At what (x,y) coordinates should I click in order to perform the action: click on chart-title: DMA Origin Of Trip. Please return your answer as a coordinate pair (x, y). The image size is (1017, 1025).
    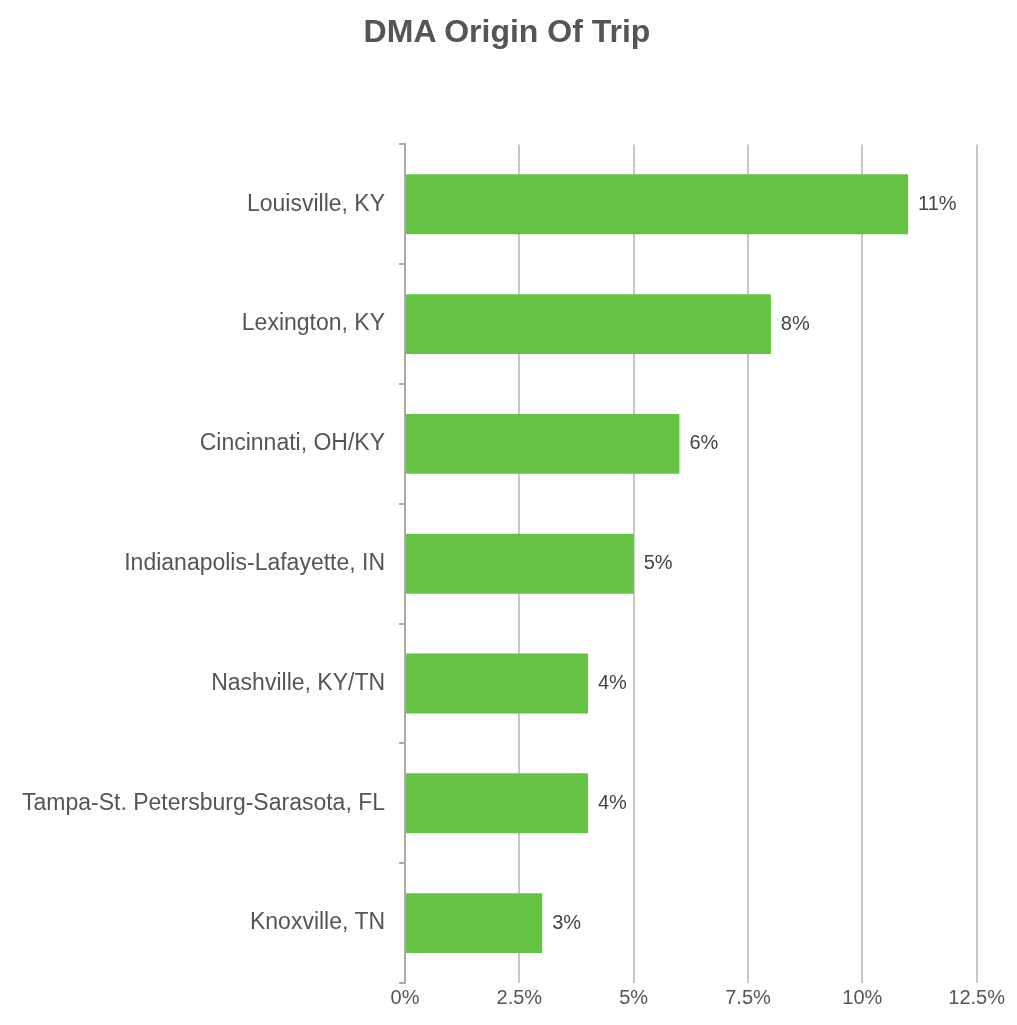
    Looking at the image, I should click on (507, 31).